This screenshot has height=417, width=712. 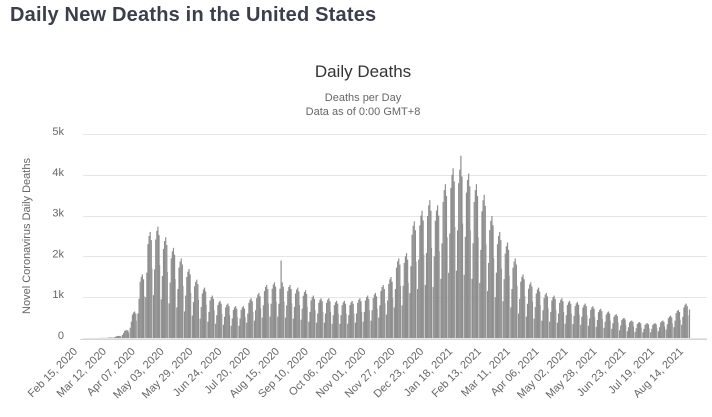 What do you see at coordinates (58, 295) in the screenshot?
I see `y-tick-label: 1k` at bounding box center [58, 295].